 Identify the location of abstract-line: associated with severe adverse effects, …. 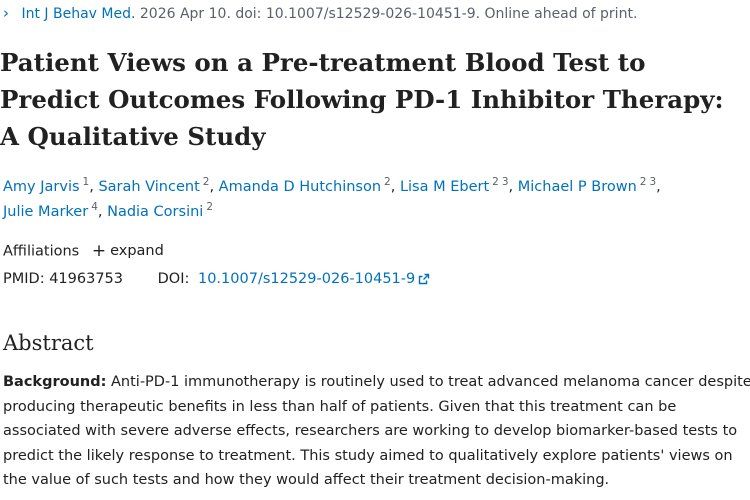
(370, 431).